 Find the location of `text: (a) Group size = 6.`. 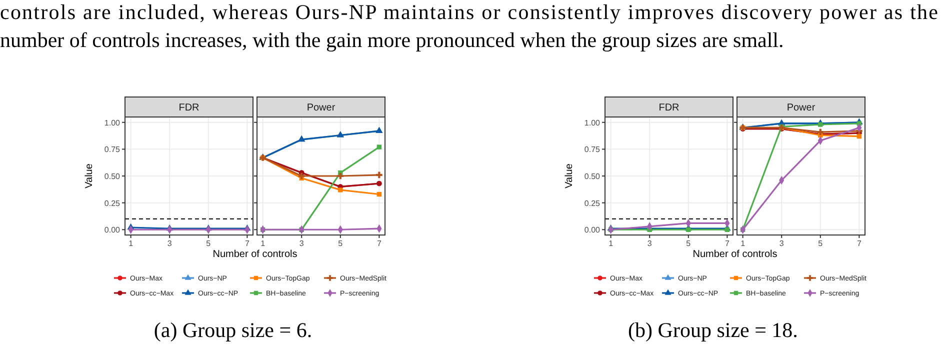

text: (a) Group size = 6. is located at coordinates (233, 330).